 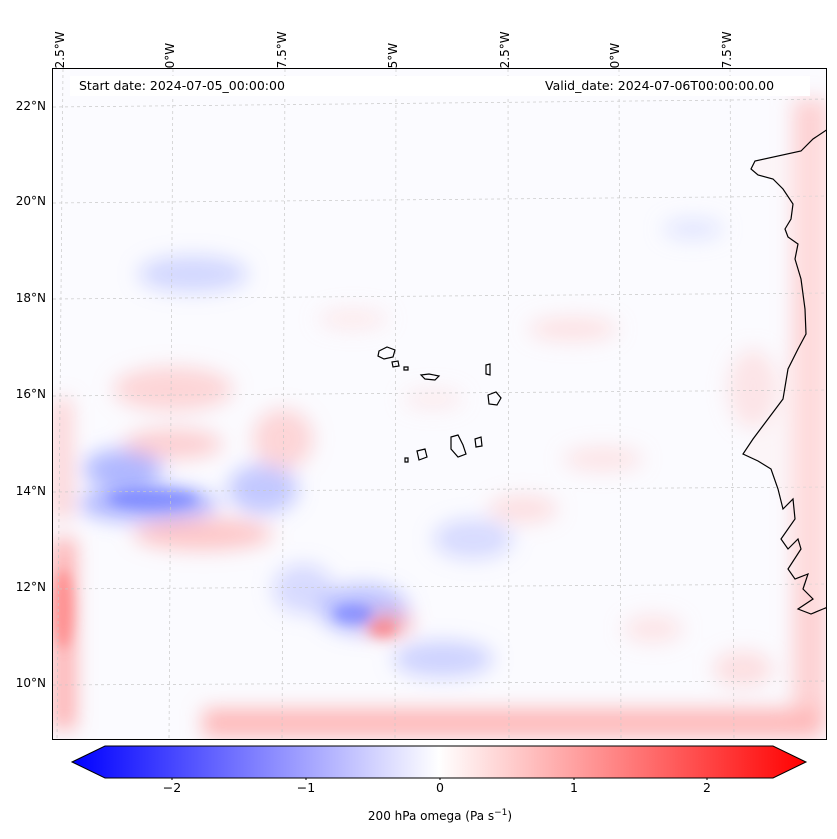 I want to click on colorbar-tick-marks, so click(x=439, y=779).